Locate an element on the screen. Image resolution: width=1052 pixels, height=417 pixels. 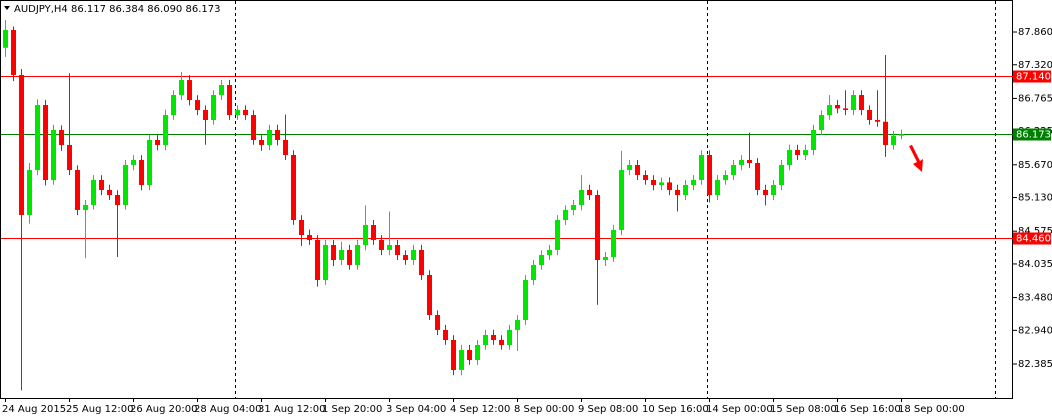
x-tick-label: 3 Sep 04:00 is located at coordinates (416, 409).